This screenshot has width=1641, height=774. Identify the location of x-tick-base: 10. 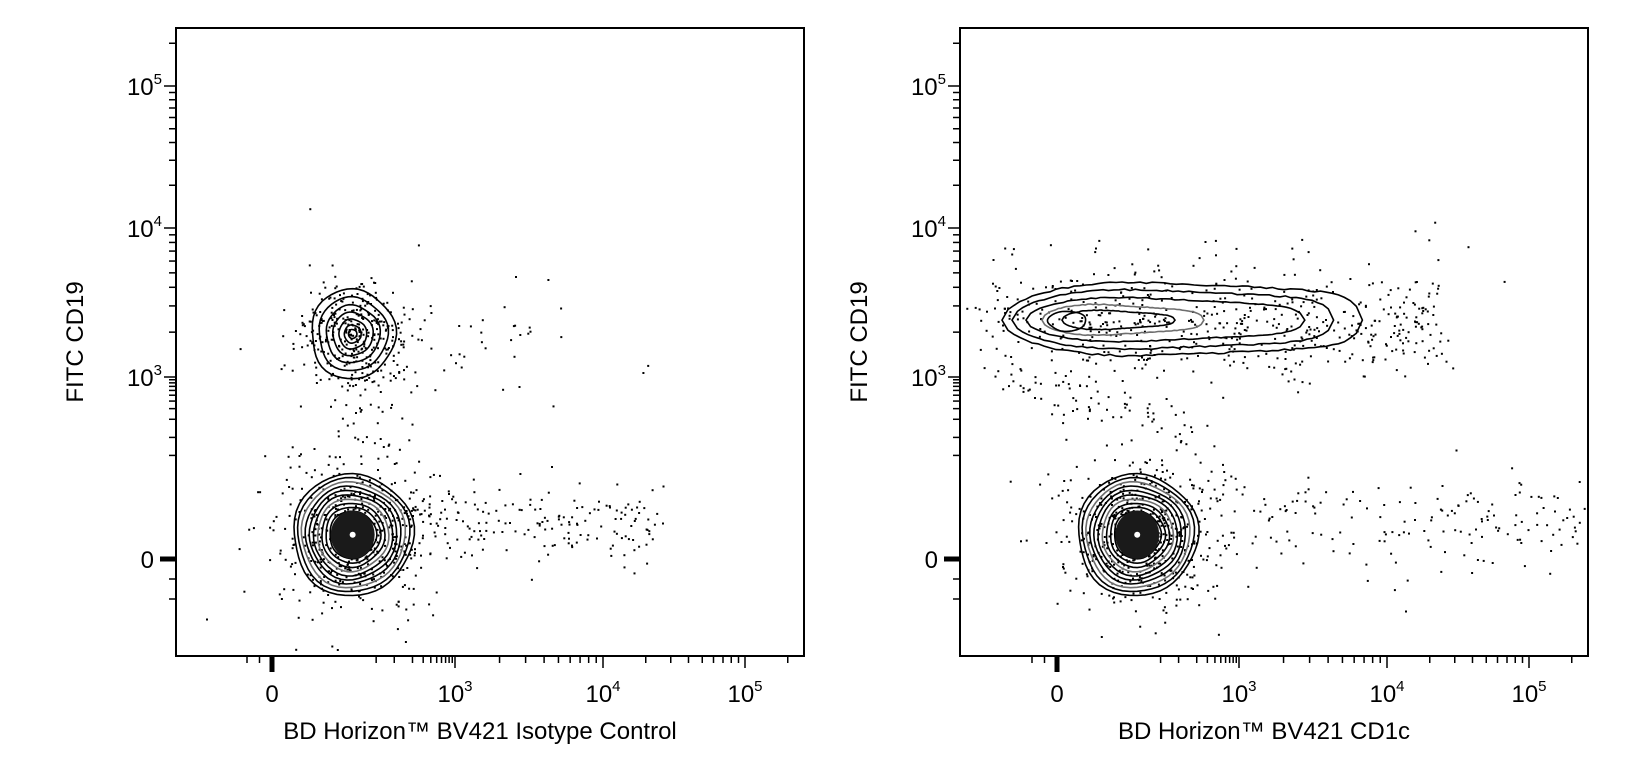
(1234, 694).